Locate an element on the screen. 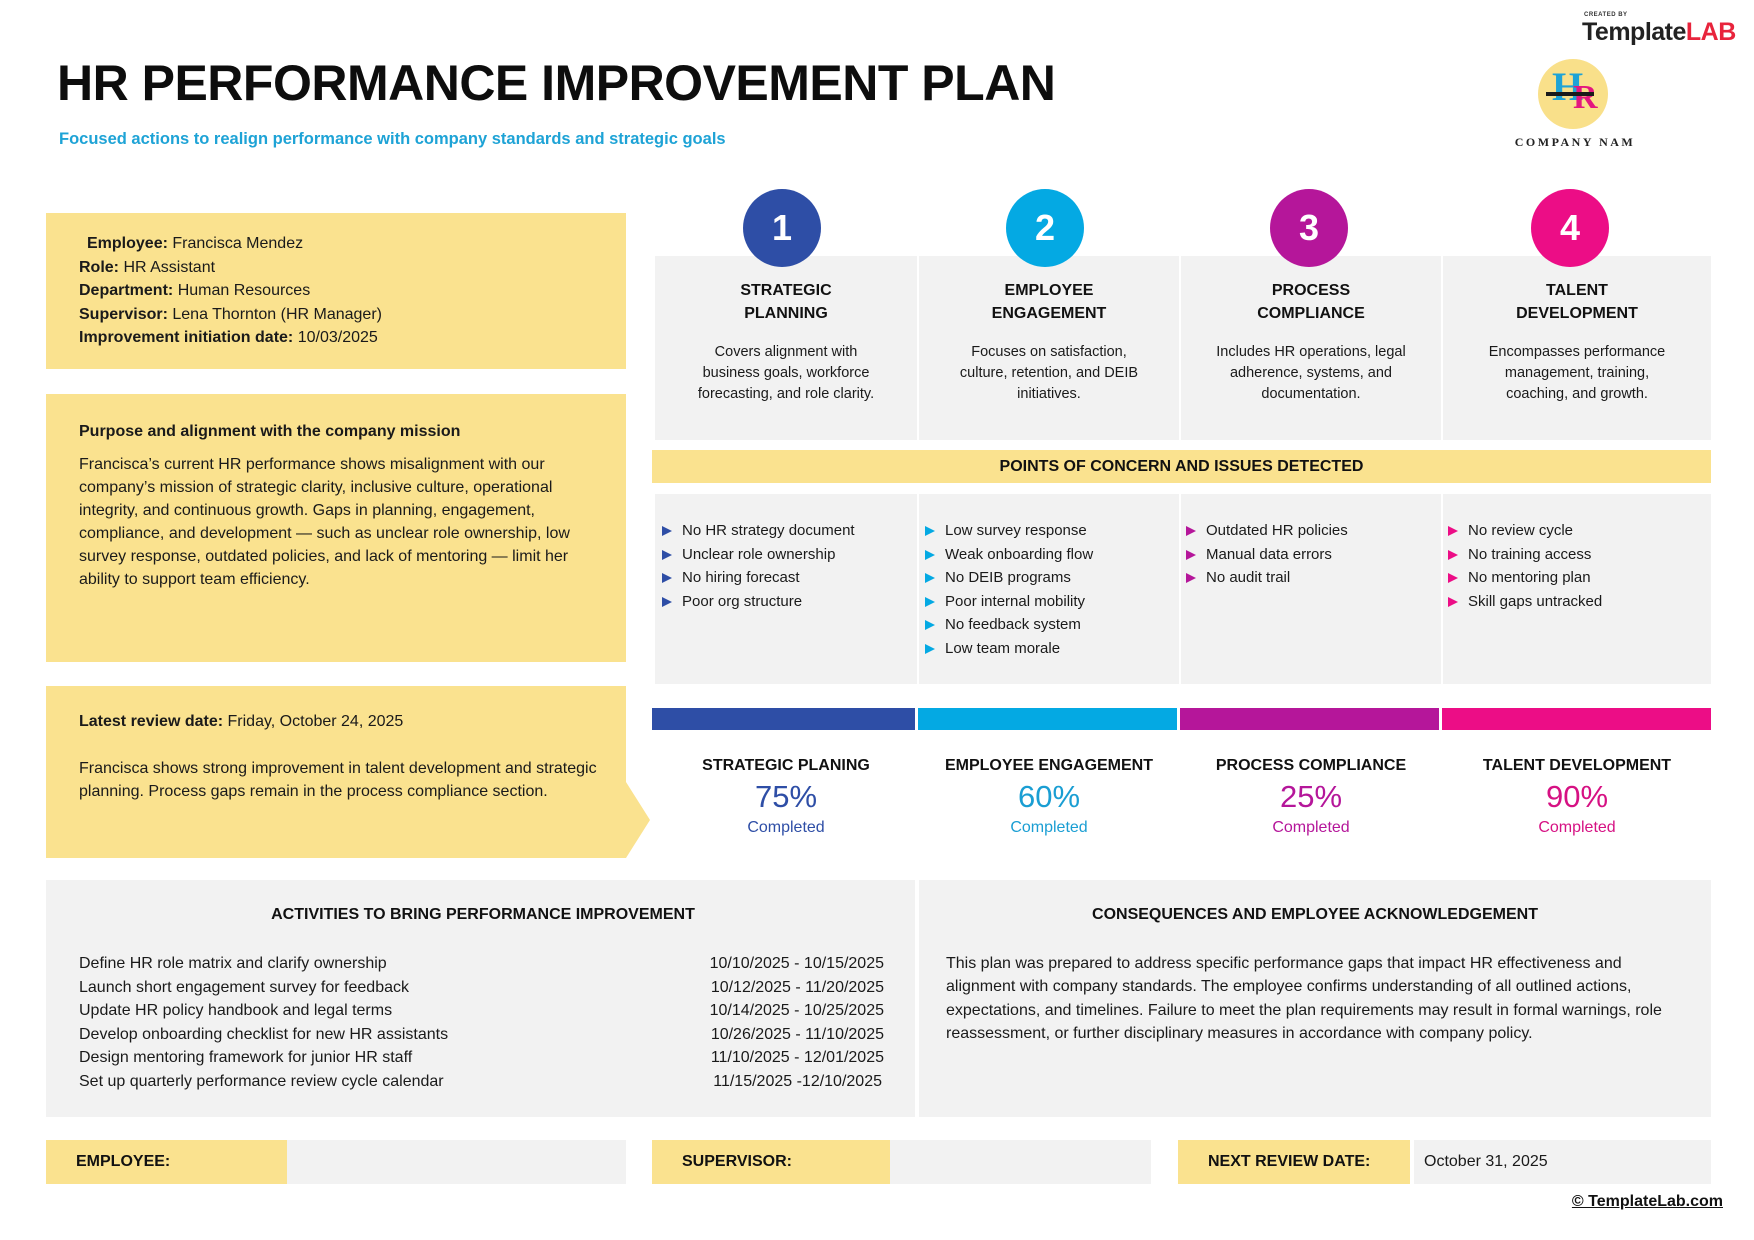 This screenshot has width=1754, height=1240. concern-item: Low survey response is located at coordinates (1052, 531).